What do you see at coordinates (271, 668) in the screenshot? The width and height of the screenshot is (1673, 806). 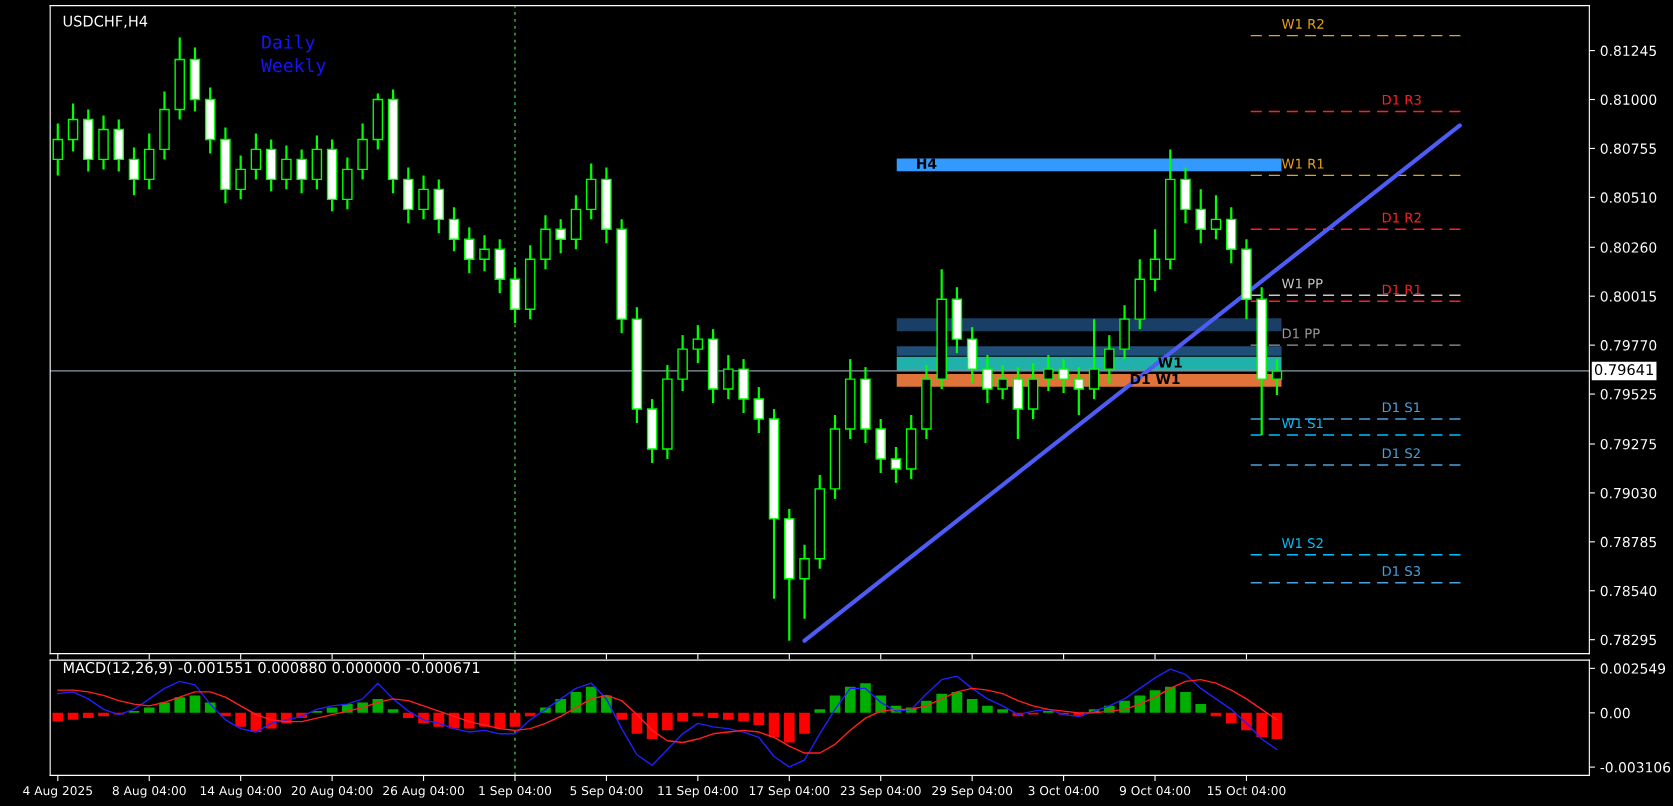 I see `chart-title: MACD(12,26,9) -0.001551 0.000880 0.000000 -0.000671` at bounding box center [271, 668].